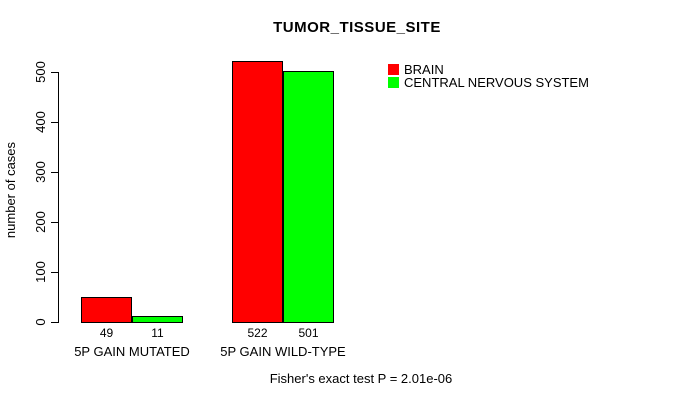 This screenshot has height=400, width=690. I want to click on y-axis-tick-label: 100, so click(40, 272).